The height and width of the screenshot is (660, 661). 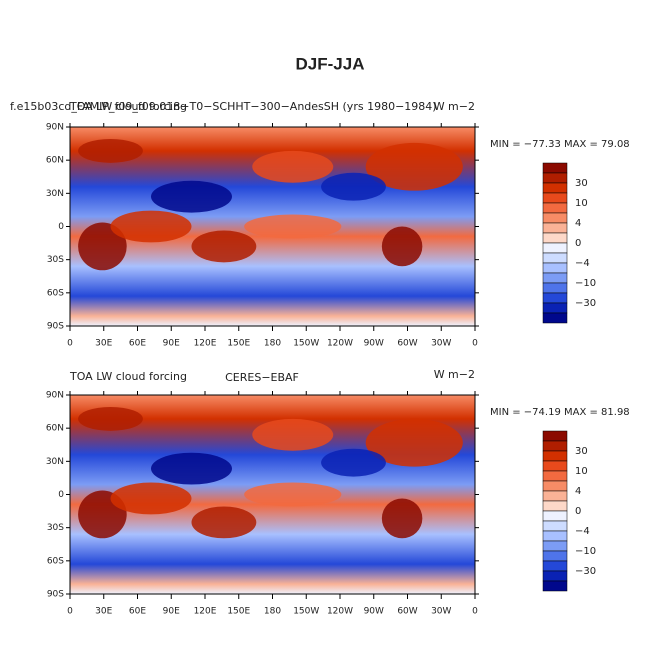 What do you see at coordinates (585, 303) in the screenshot?
I see `colorbar-label: −30` at bounding box center [585, 303].